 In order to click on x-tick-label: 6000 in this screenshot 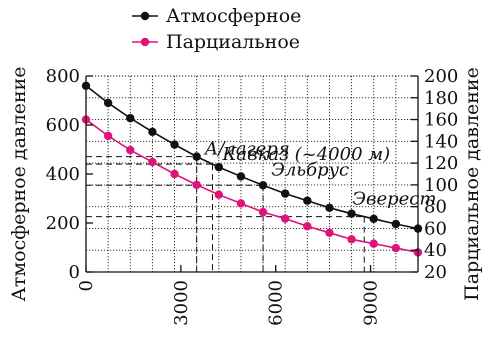, I will do `click(276, 303)`.